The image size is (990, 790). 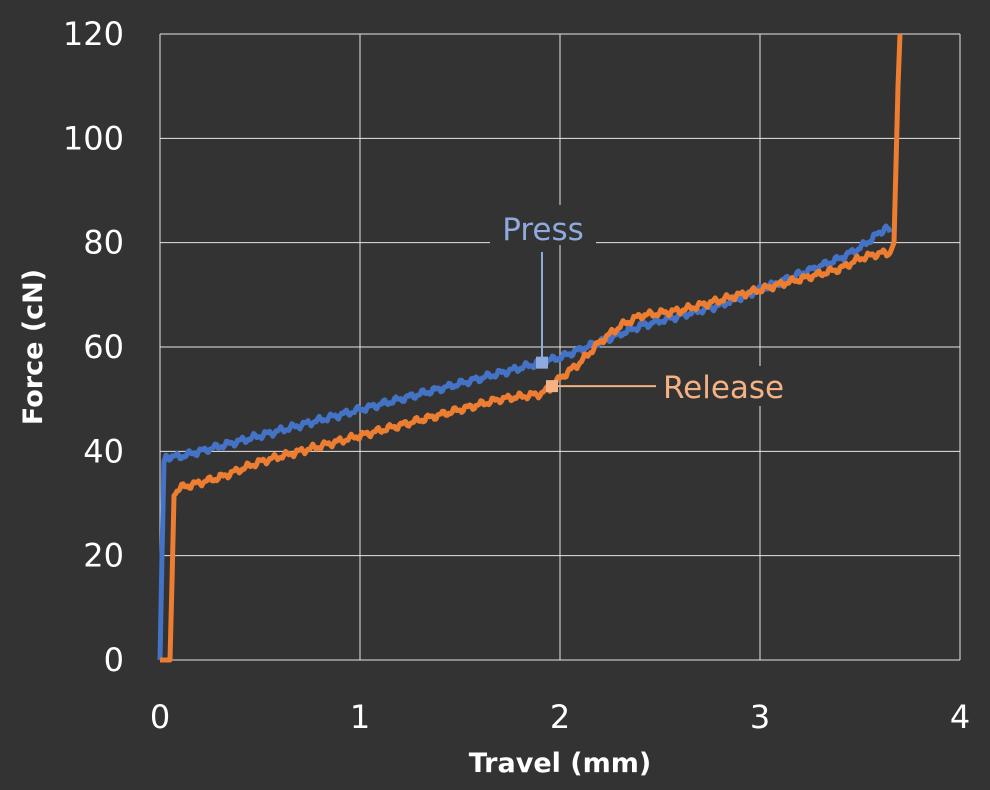 What do you see at coordinates (103, 556) in the screenshot?
I see `y-tick-label: 20` at bounding box center [103, 556].